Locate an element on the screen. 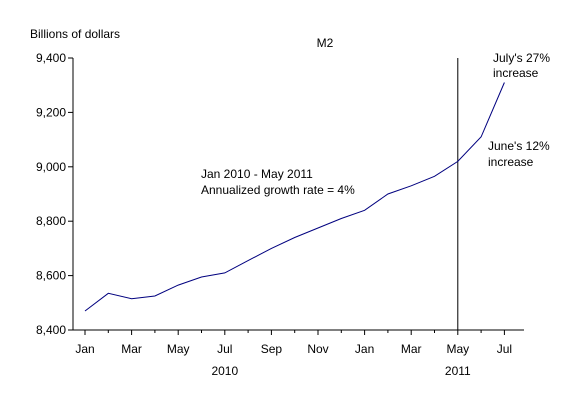 This screenshot has width=585, height=403. annotation-june-line2: increase is located at coordinates (511, 162).